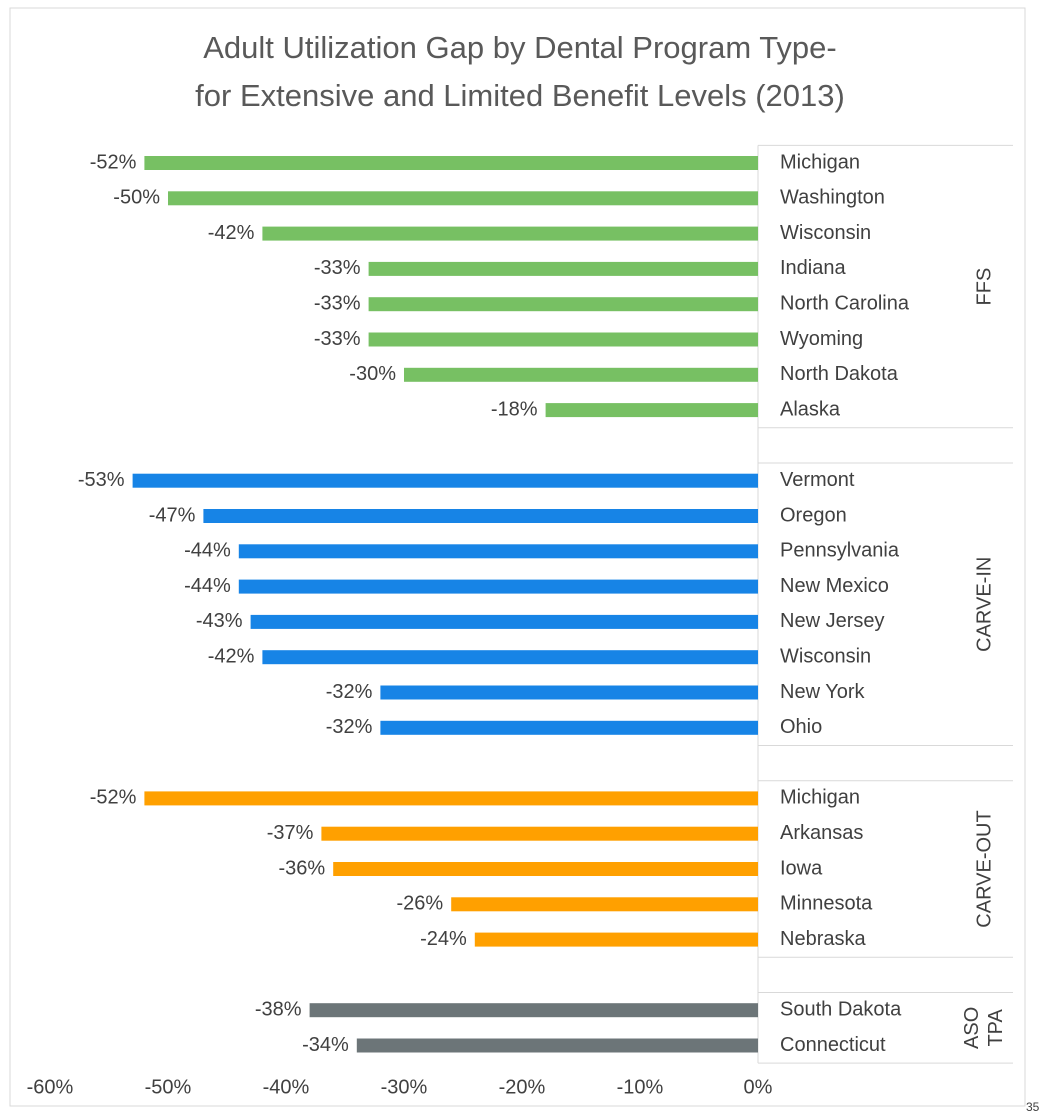  What do you see at coordinates (801, 868) in the screenshot?
I see `category-label: Iowa` at bounding box center [801, 868].